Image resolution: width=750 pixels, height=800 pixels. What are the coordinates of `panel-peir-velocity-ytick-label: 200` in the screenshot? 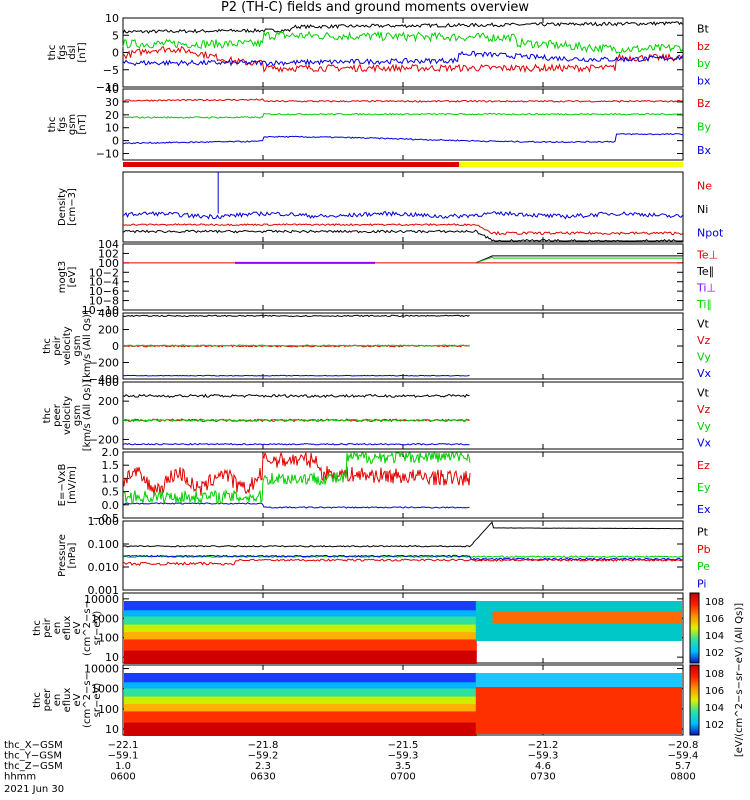 It's located at (108, 330).